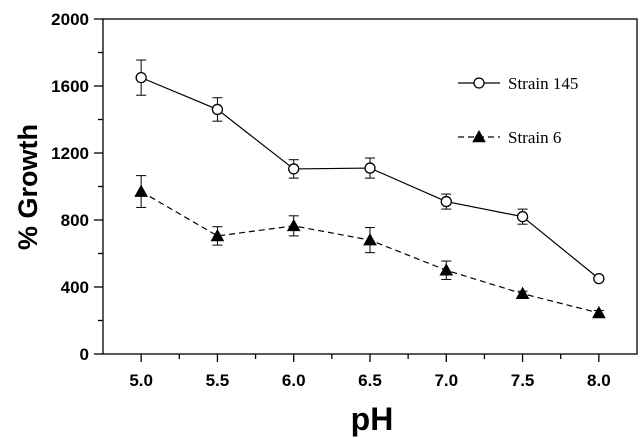  Describe the element at coordinates (70, 153) in the screenshot. I see `y-tick-label: 1200` at that location.